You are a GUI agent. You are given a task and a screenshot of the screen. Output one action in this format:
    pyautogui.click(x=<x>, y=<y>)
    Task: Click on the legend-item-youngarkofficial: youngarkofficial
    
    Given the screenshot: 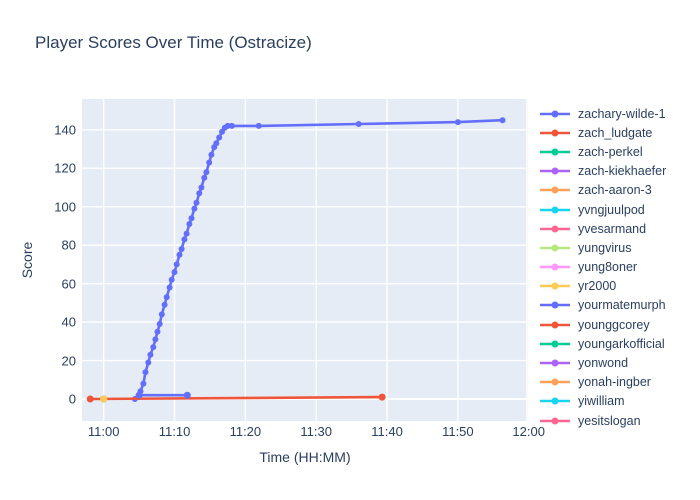 What is the action you would take?
    pyautogui.click(x=603, y=343)
    